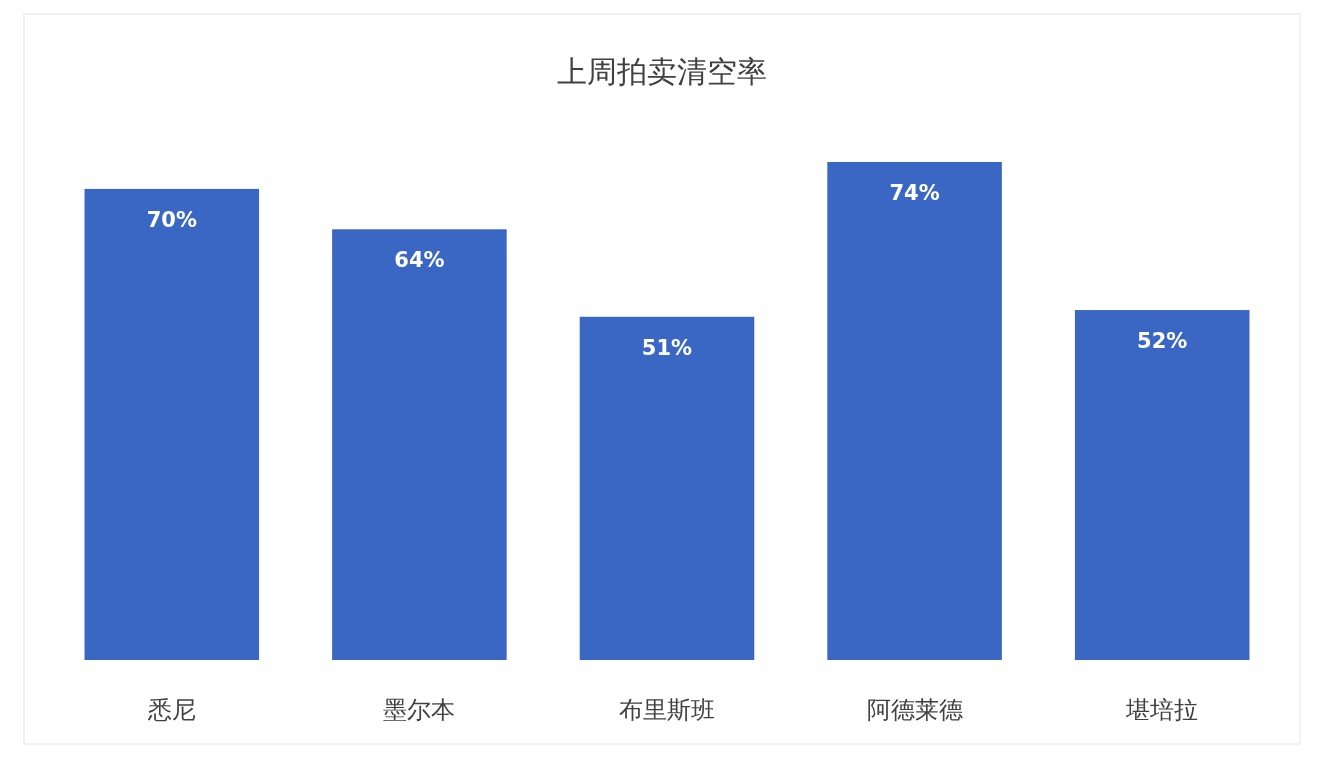 Image resolution: width=1324 pixels, height=780 pixels. Describe the element at coordinates (914, 193) in the screenshot. I see `data-label: 74%` at that location.